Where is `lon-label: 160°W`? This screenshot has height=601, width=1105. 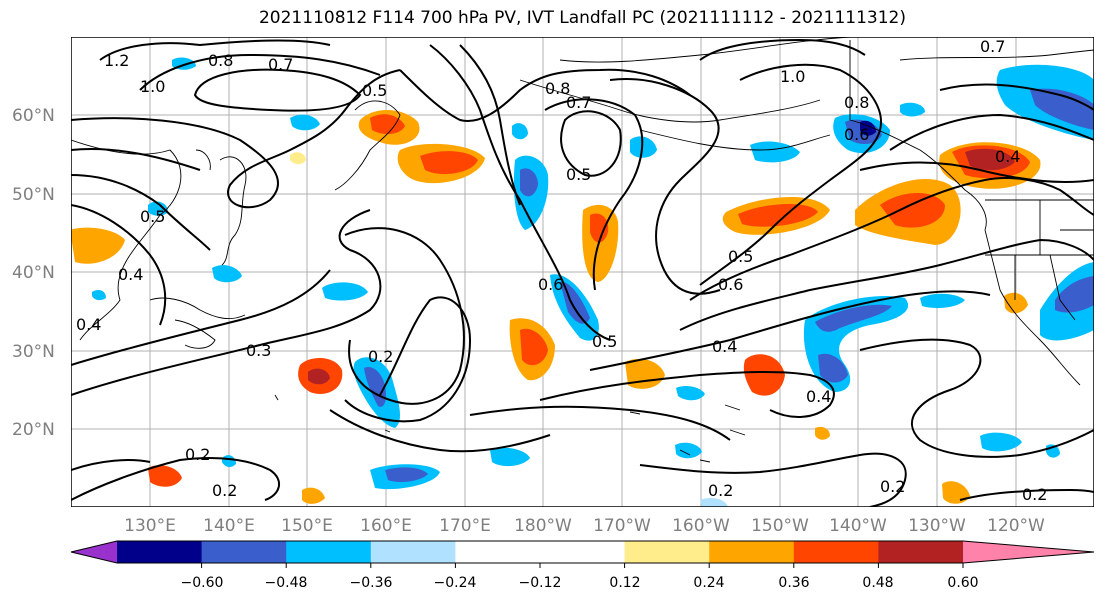 lon-label: 160°W is located at coordinates (701, 526).